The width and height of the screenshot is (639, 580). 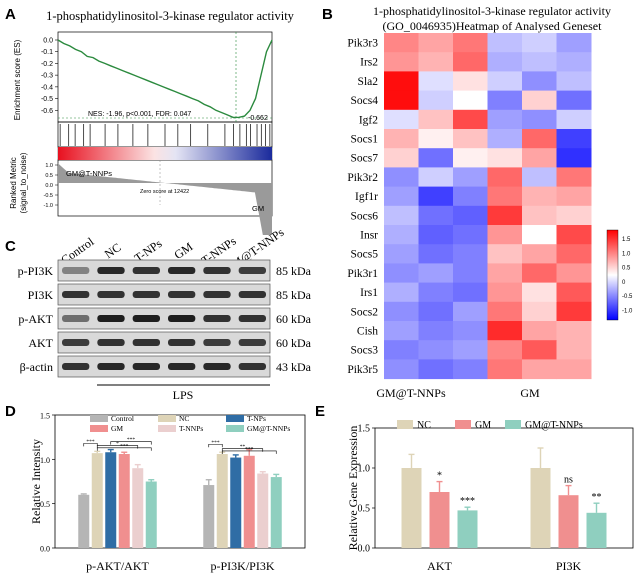 What do you see at coordinates (10, 14) in the screenshot?
I see `panel-letter-a: A` at bounding box center [10, 14].